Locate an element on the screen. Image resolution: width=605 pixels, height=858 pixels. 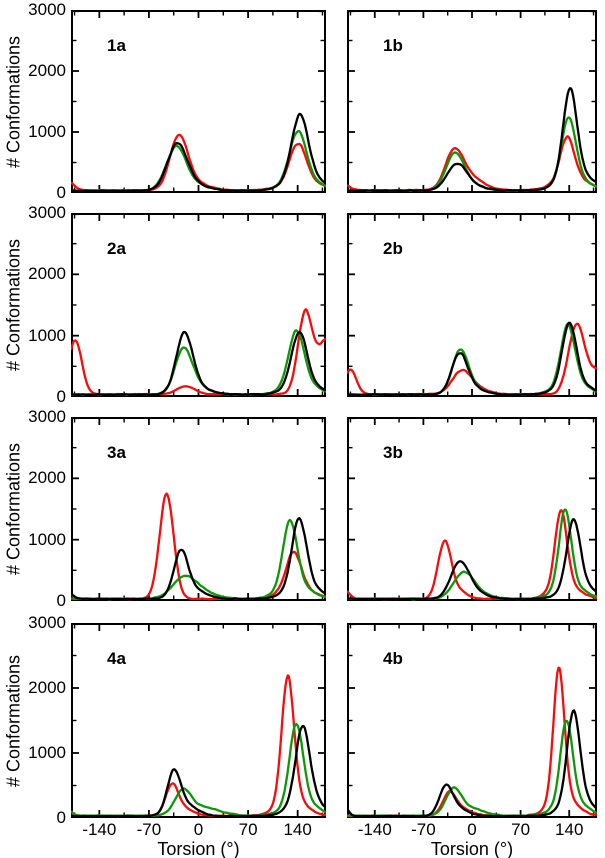
panel-label-3a: 3a is located at coordinates (116, 452).